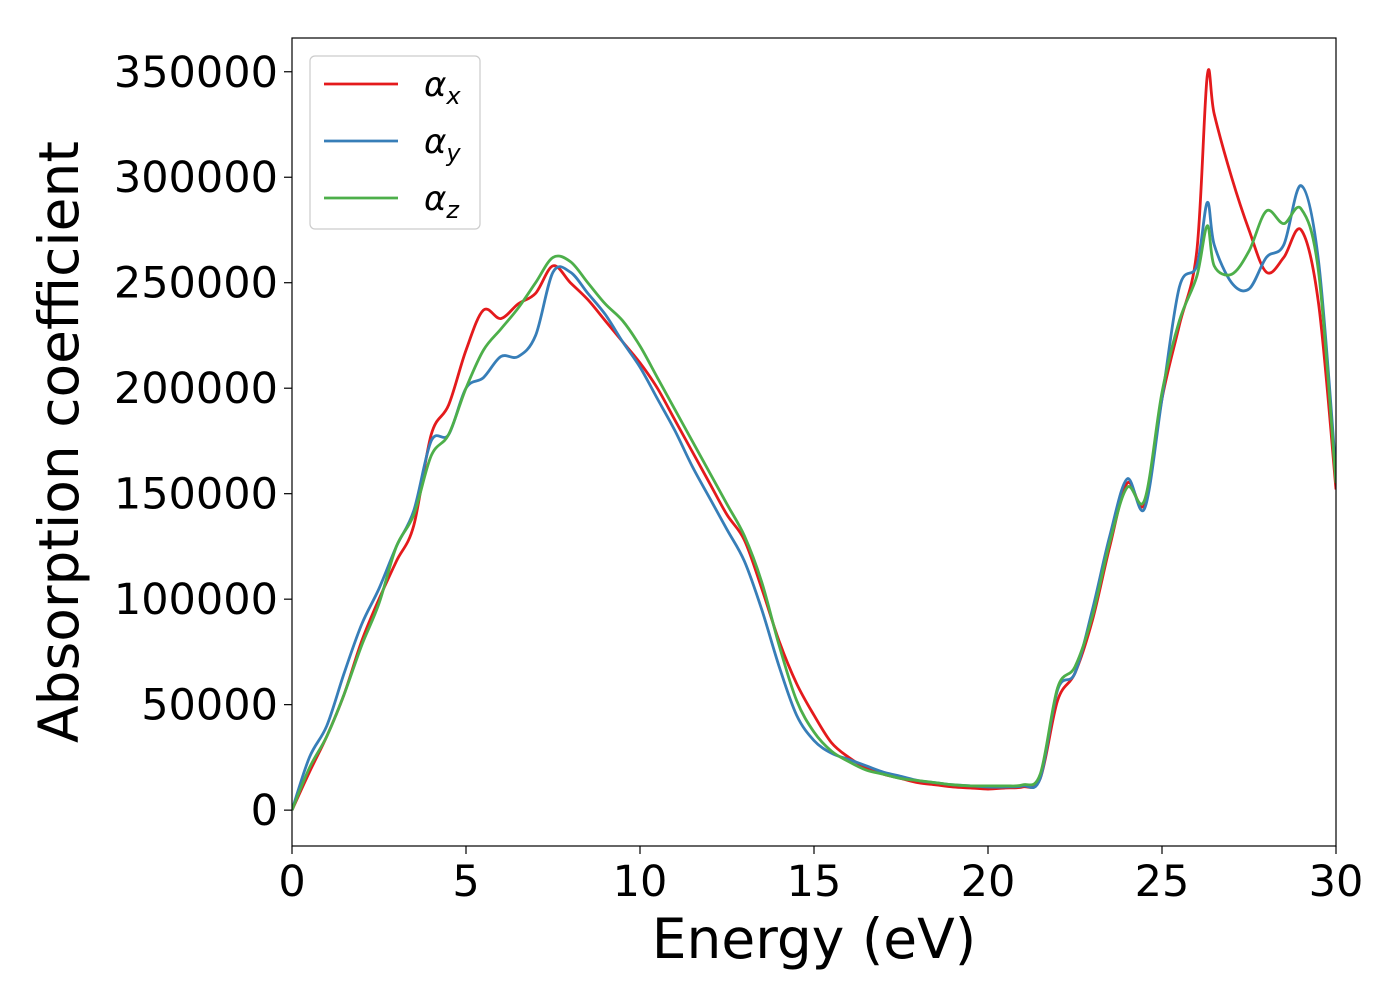 This screenshot has width=1400, height=1000. Describe the element at coordinates (465, 882) in the screenshot. I see `x-tick-label: 5` at that location.